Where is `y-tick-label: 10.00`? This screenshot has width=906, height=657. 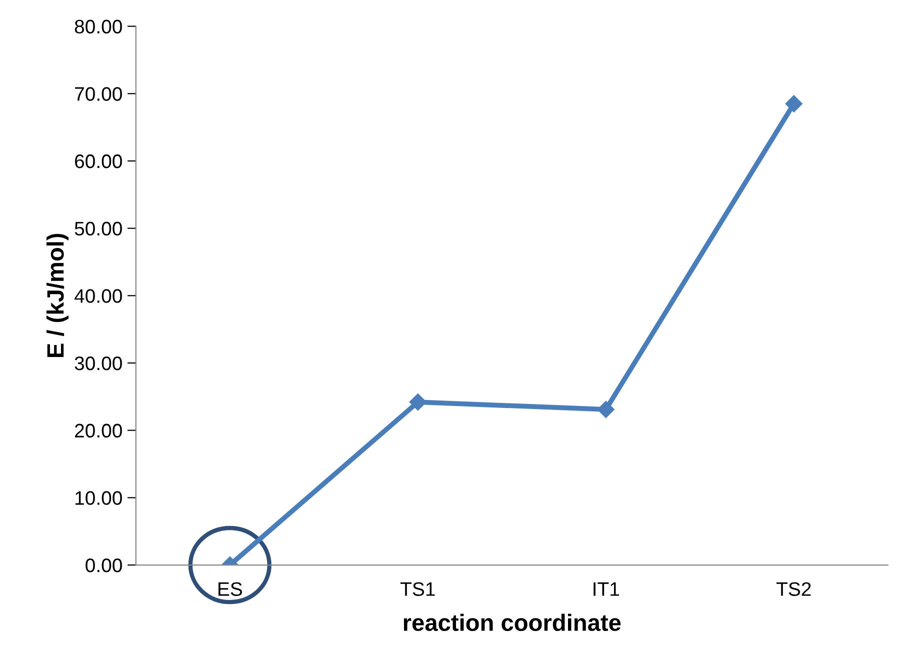
y-tick-label: 10.00 is located at coordinates (99, 498).